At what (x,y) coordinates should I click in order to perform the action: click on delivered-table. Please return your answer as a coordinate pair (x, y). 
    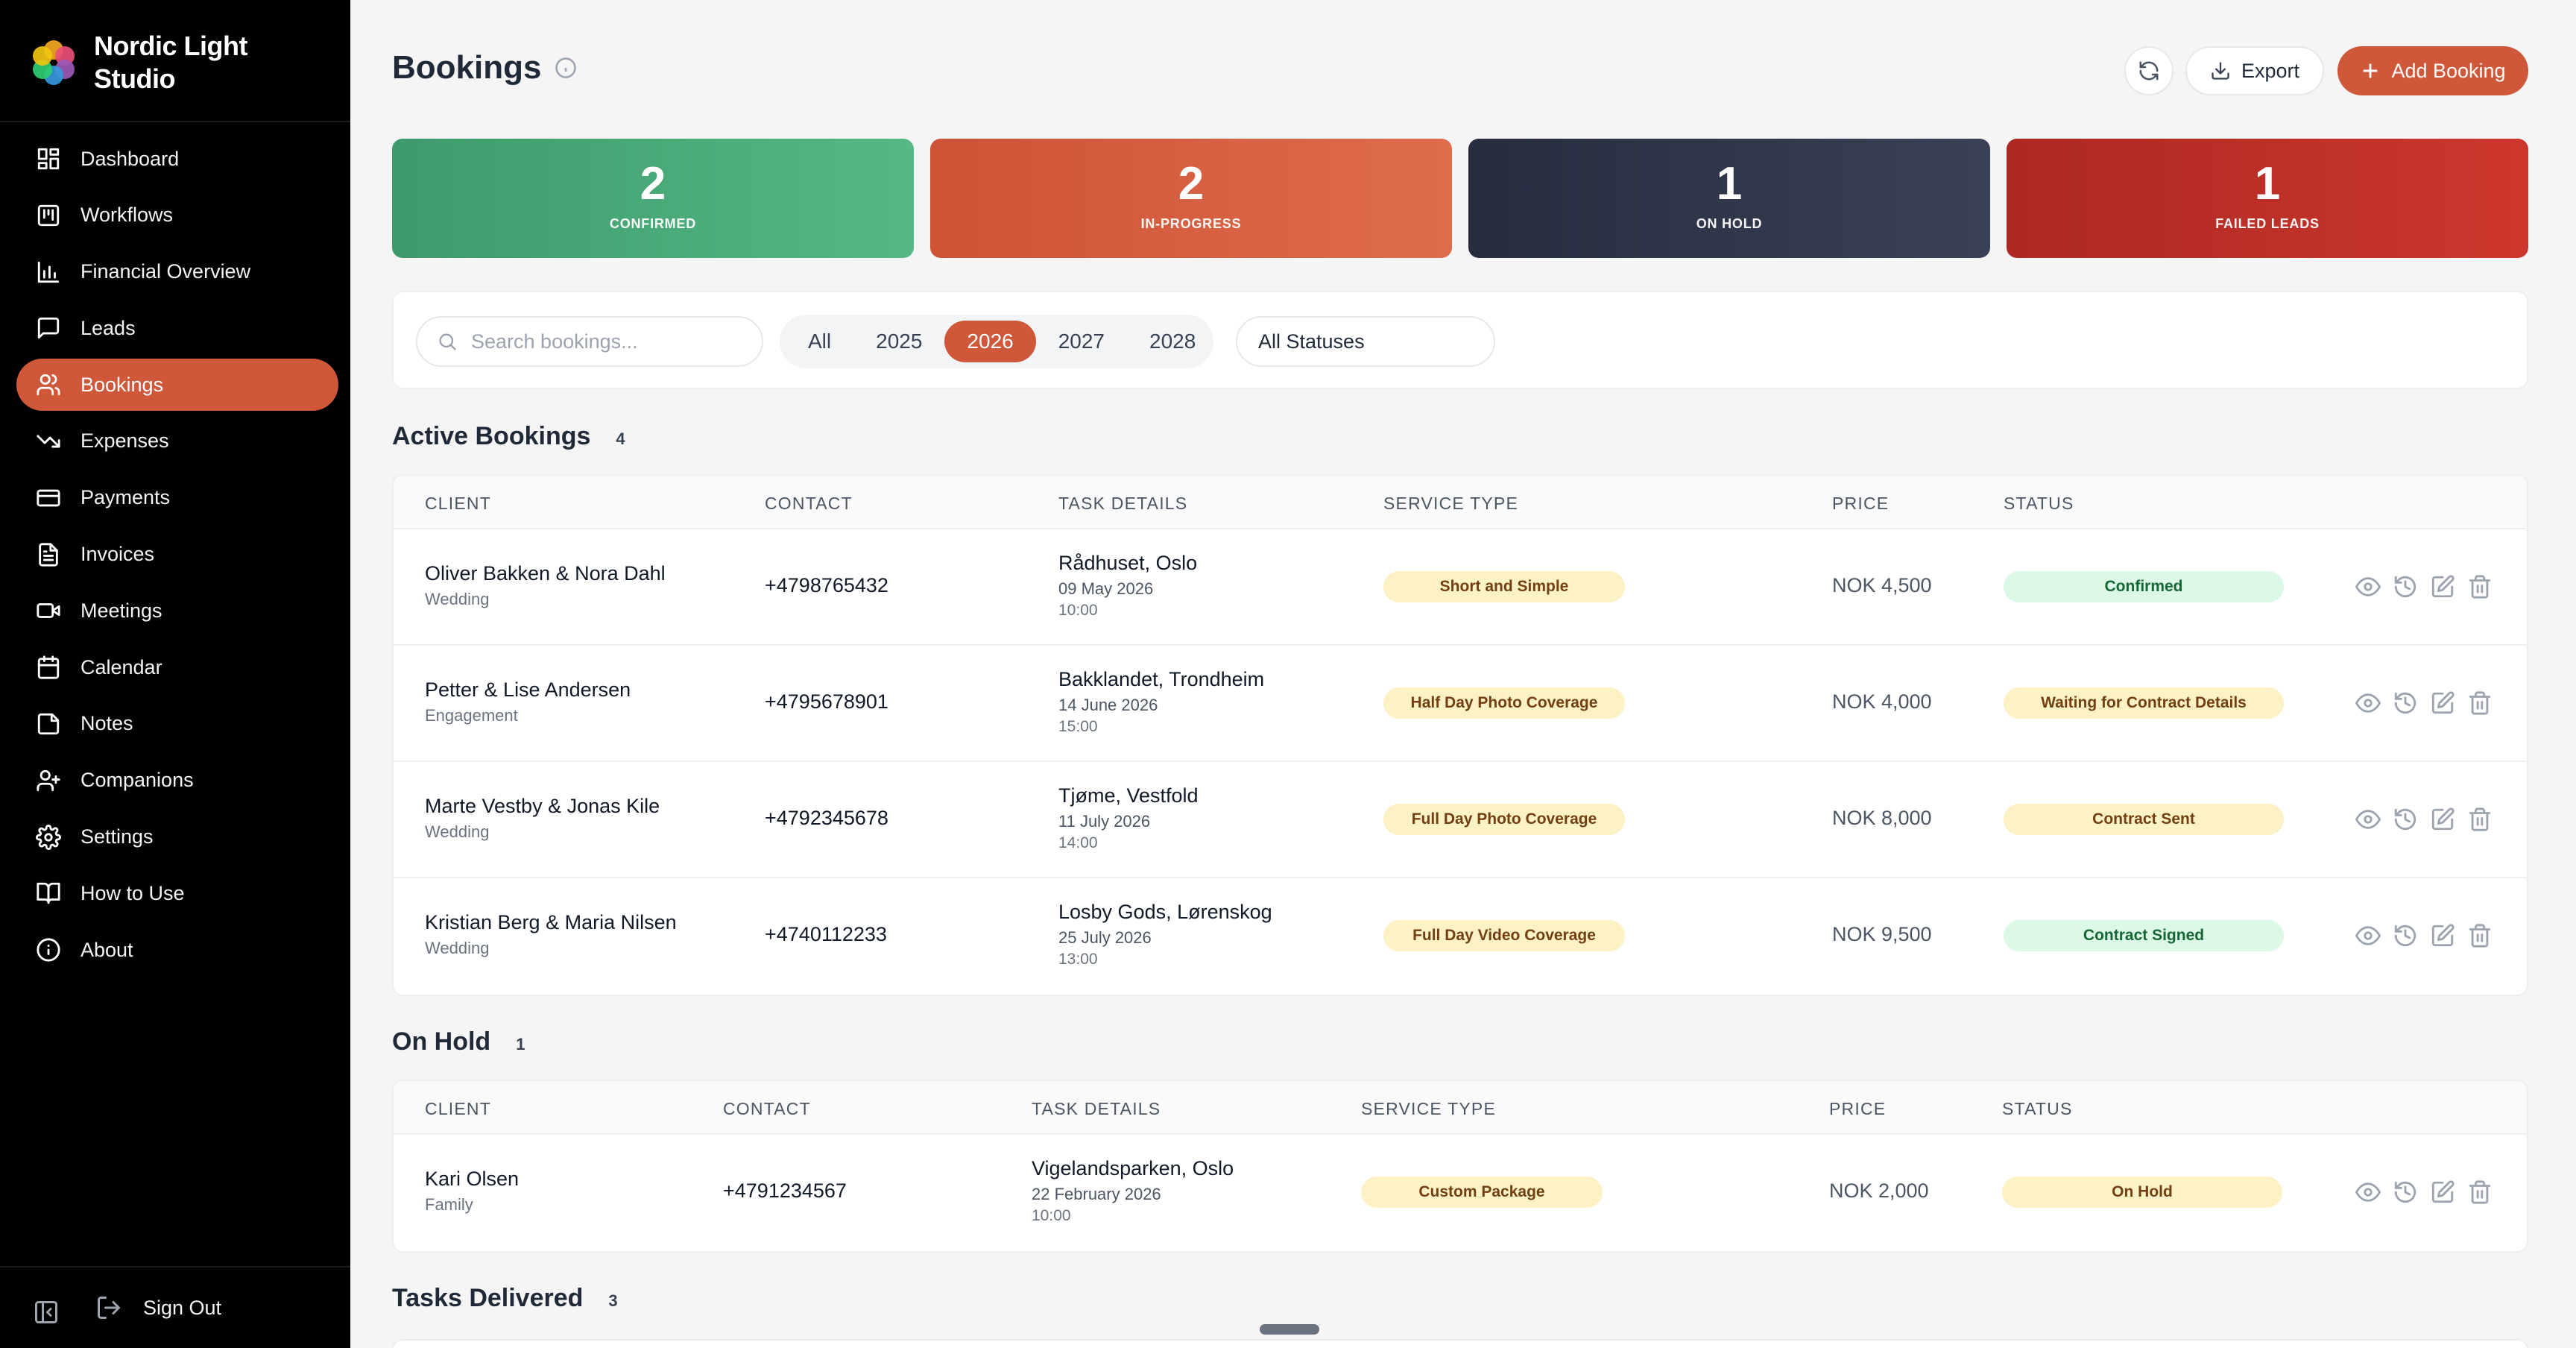
    Looking at the image, I should click on (1460, 1343).